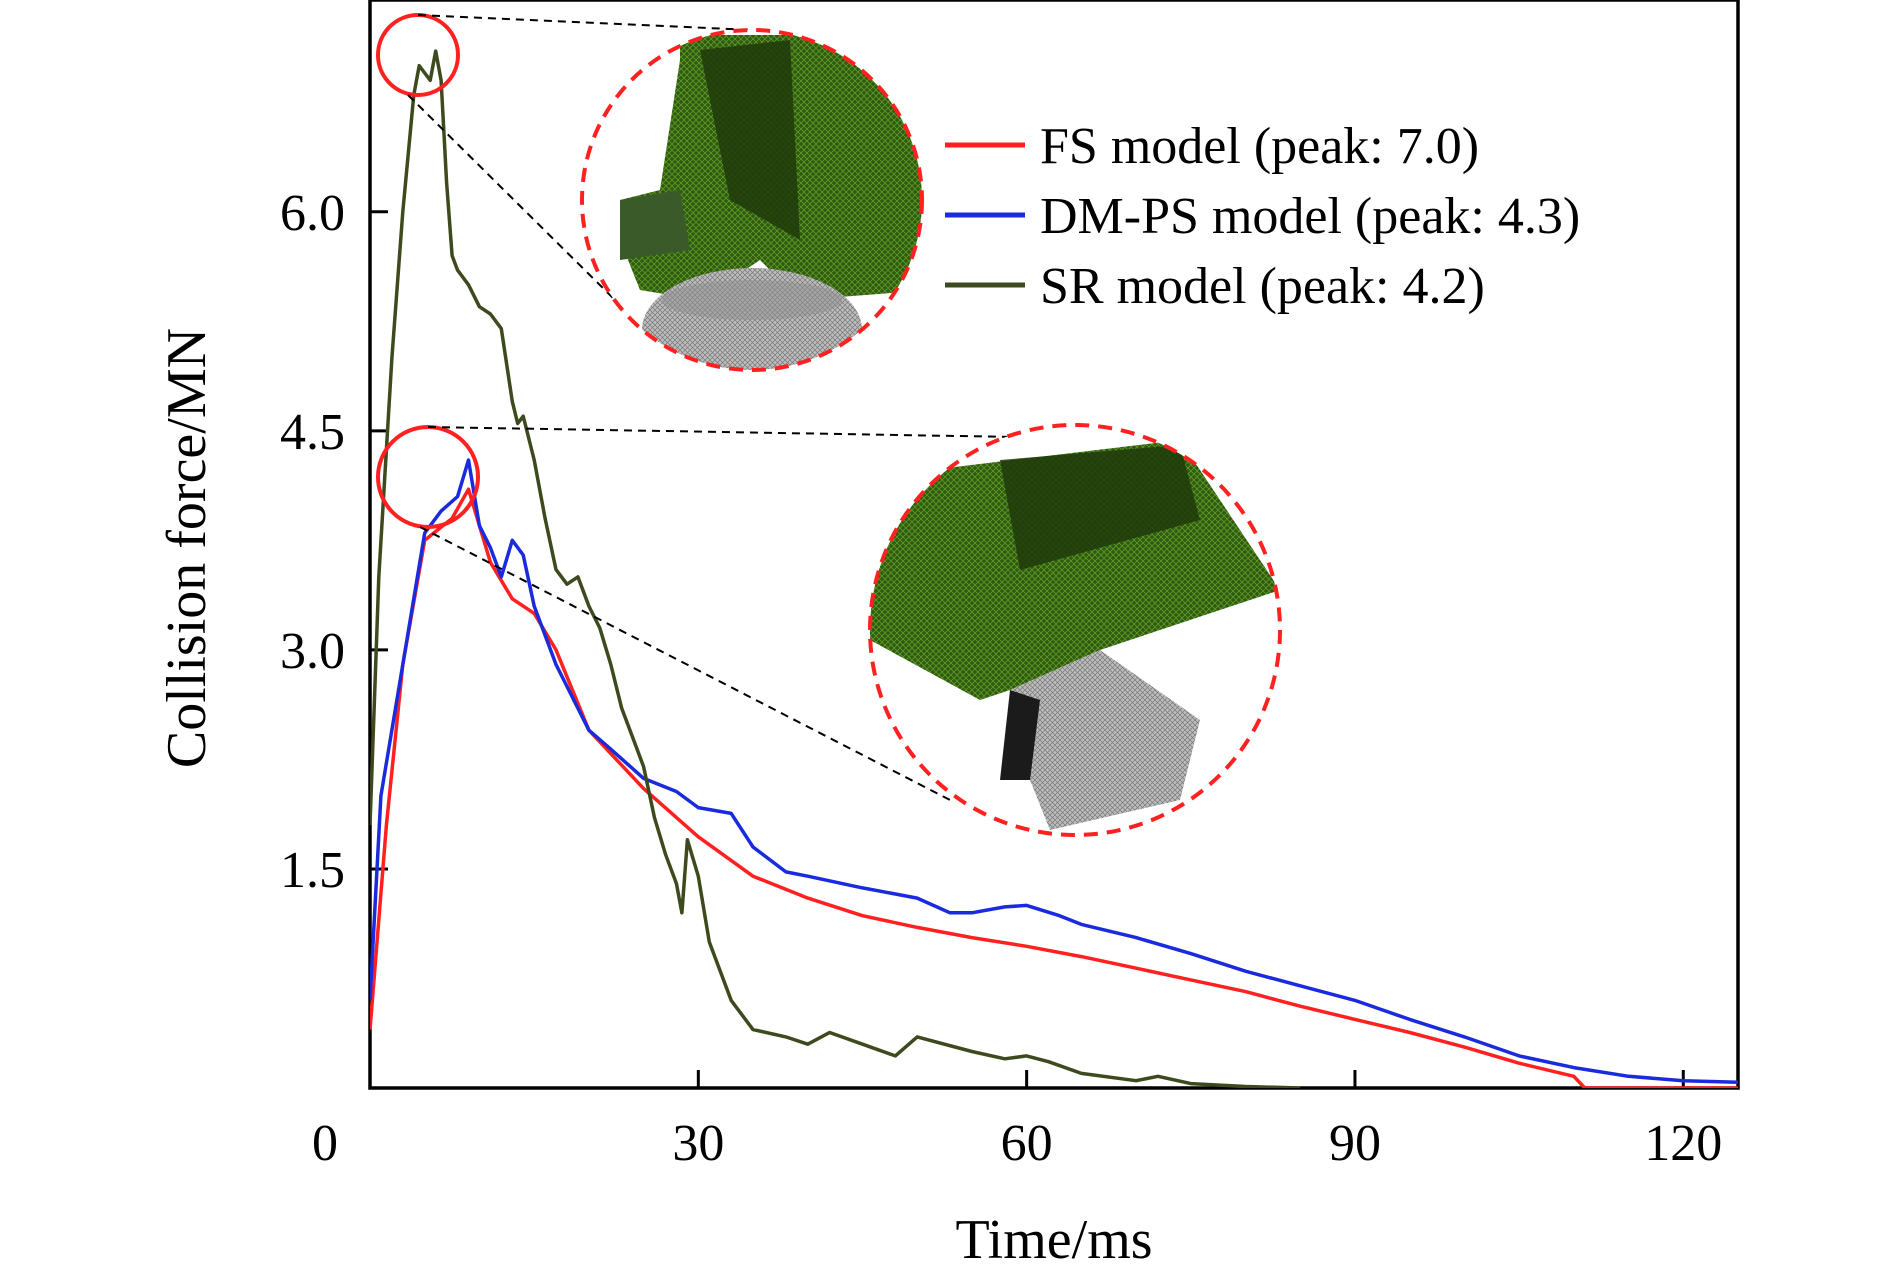 Image resolution: width=1890 pixels, height=1277 pixels. What do you see at coordinates (325, 1143) in the screenshot?
I see `x-tick-label: 0` at bounding box center [325, 1143].